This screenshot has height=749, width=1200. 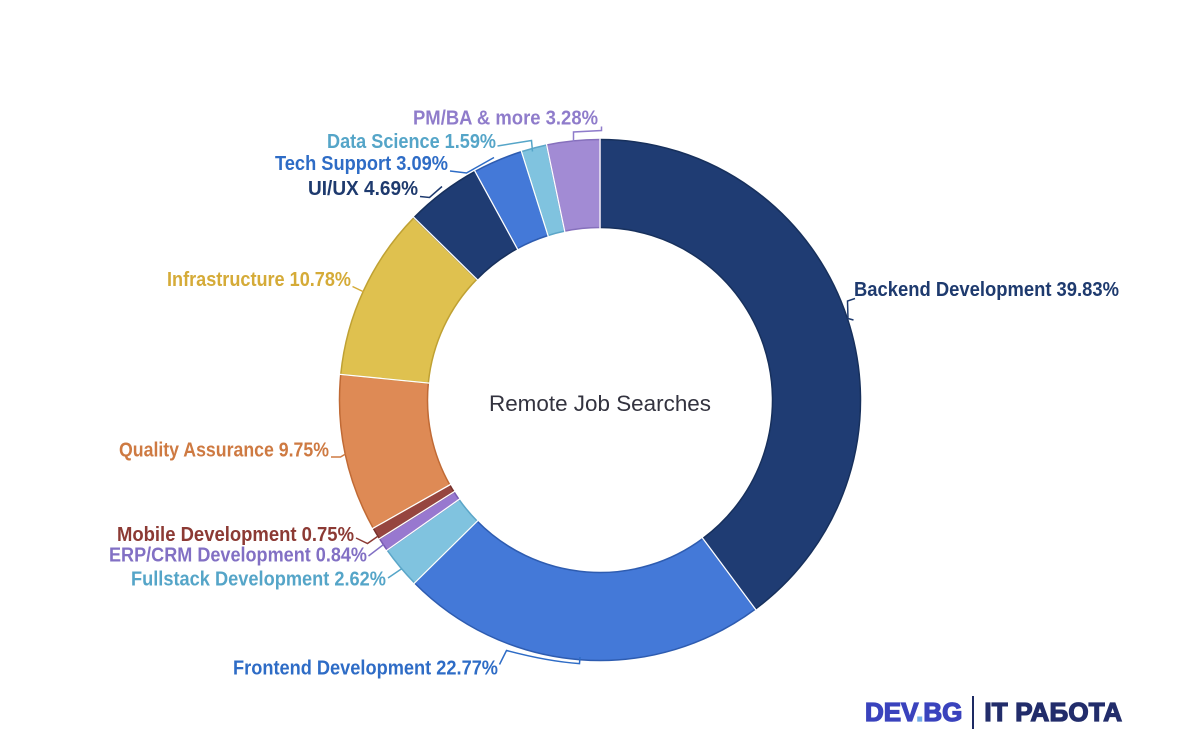 I want to click on svg-text: Fullstack Development 2.62%, so click(x=258, y=580).